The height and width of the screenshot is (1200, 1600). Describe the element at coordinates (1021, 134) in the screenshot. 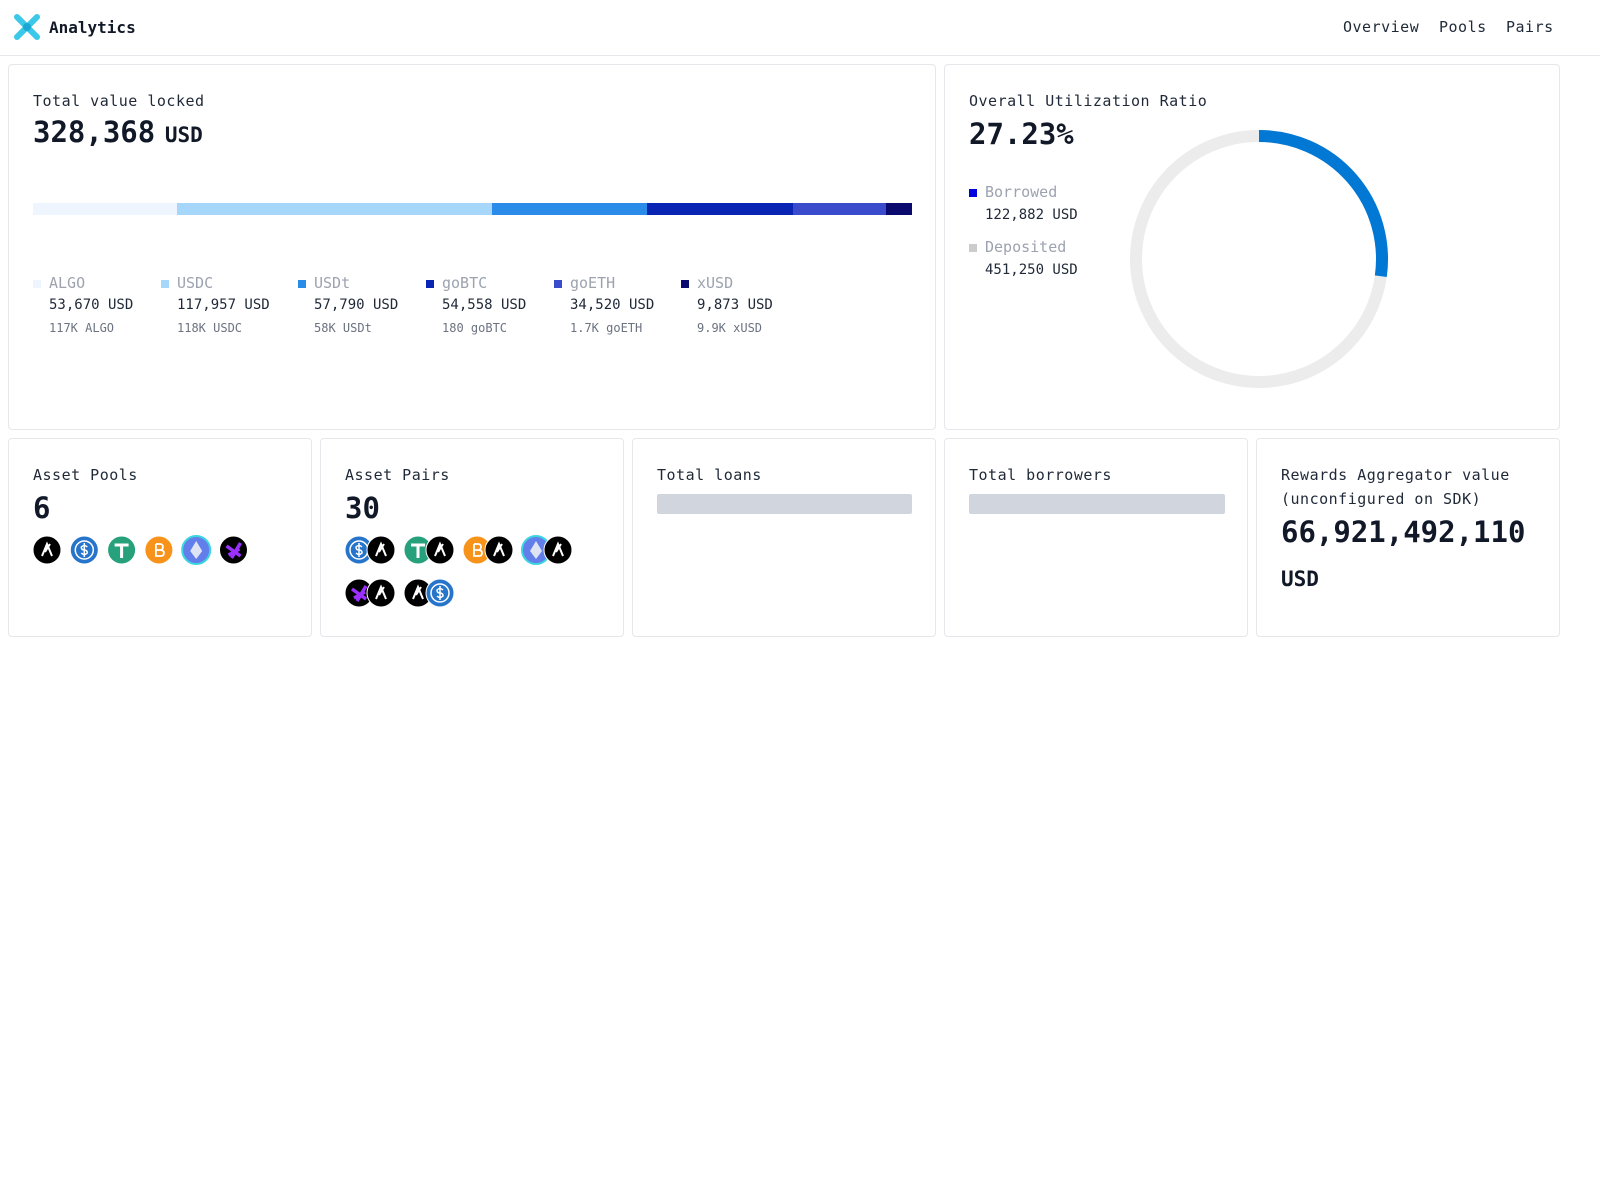

I see `ratio-value: 27.23%` at that location.